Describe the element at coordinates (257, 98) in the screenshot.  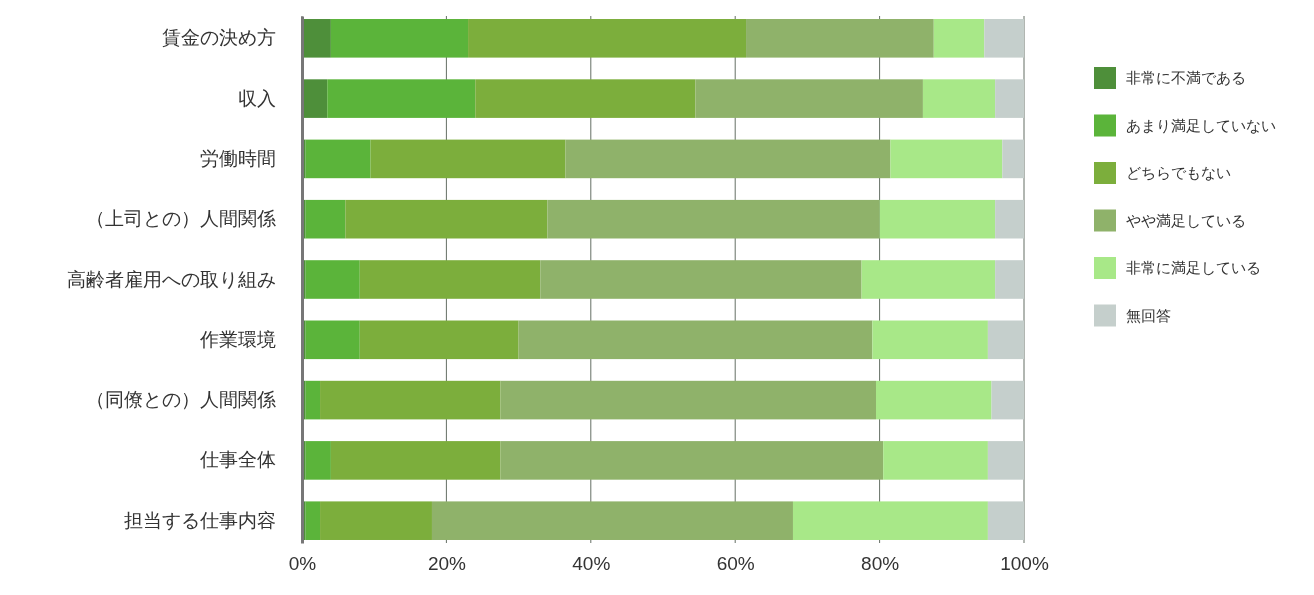
I see `y-tick-label: 収入` at that location.